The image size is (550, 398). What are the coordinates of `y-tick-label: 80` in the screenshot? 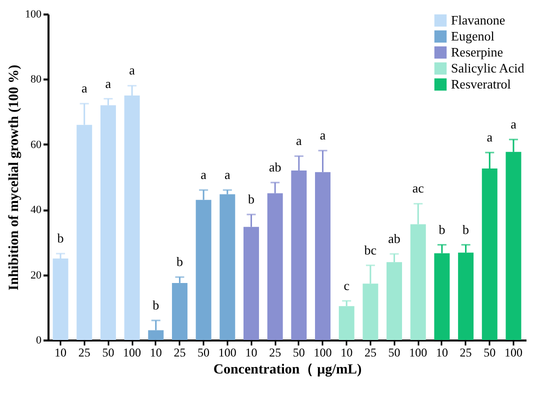 It's located at (36, 80).